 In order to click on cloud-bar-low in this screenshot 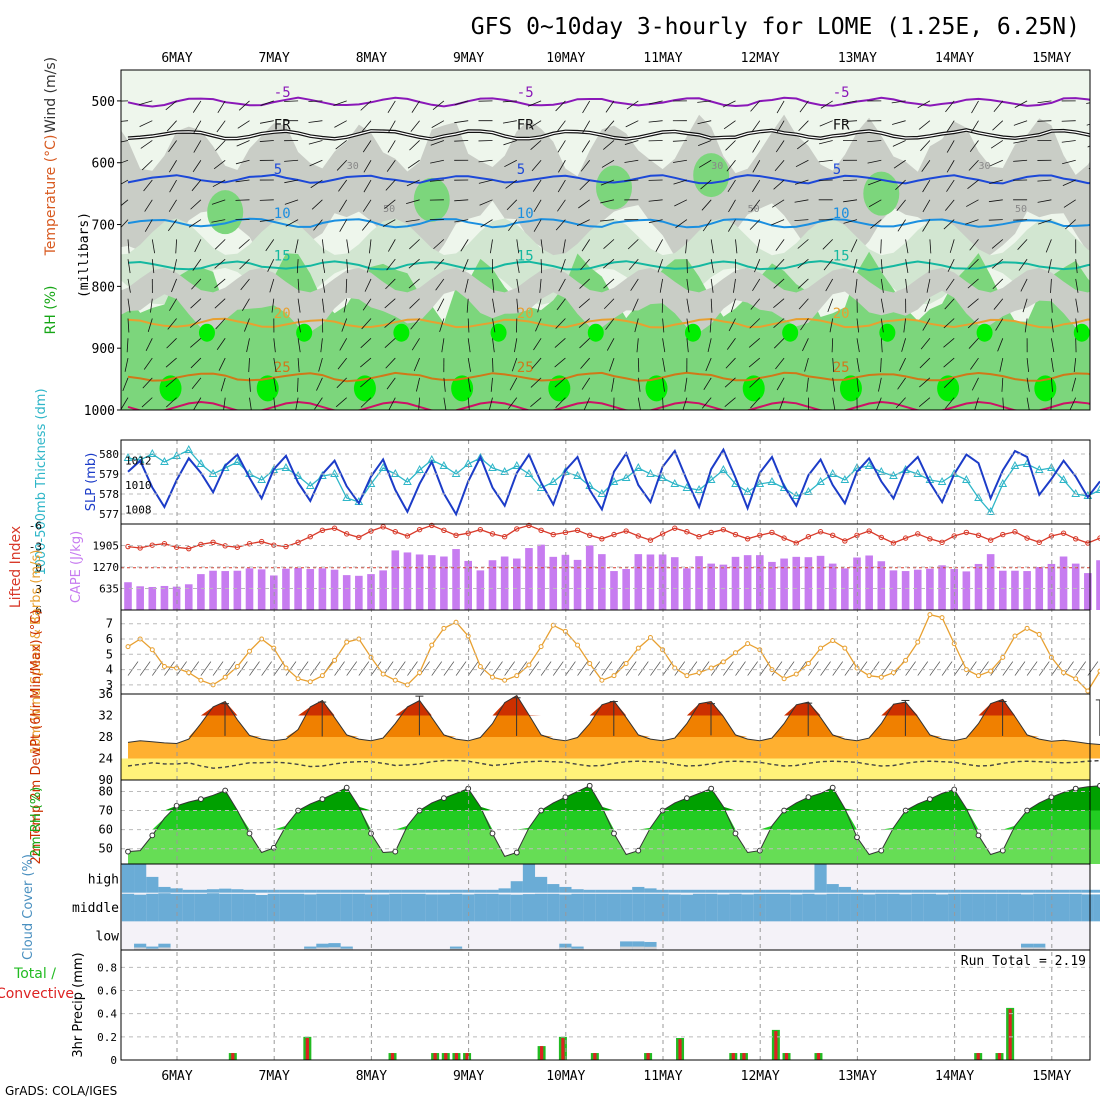, I will do `click(1027, 946)`.